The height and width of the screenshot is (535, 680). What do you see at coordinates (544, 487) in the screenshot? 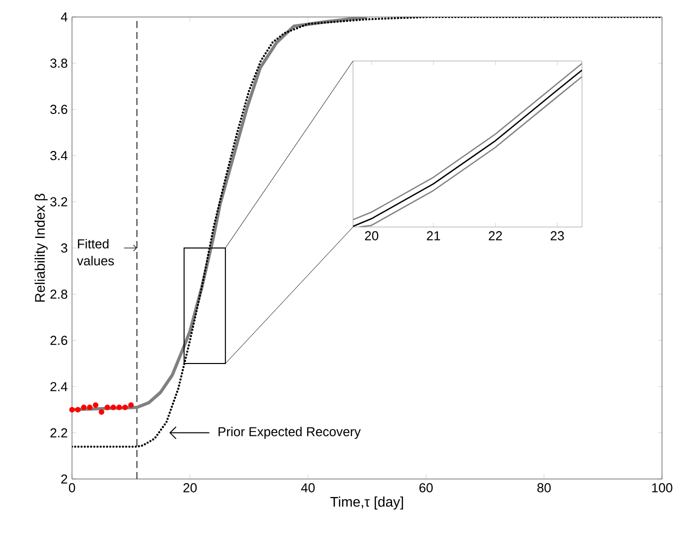
I see `x-tick-label: 80` at bounding box center [544, 487].